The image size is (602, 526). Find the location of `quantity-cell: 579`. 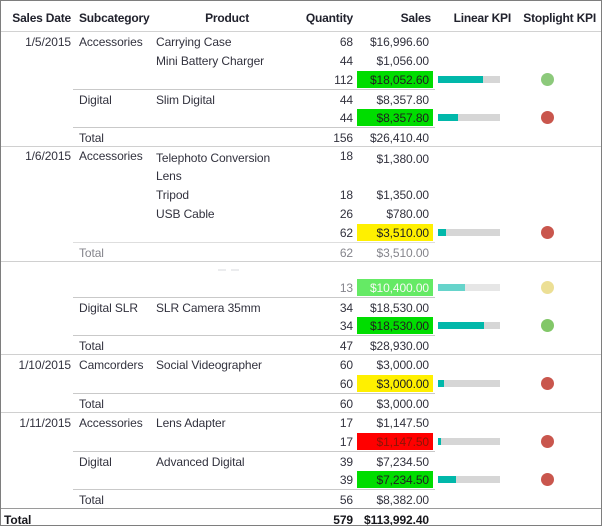

quantity-cell: 579 is located at coordinates (343, 519).